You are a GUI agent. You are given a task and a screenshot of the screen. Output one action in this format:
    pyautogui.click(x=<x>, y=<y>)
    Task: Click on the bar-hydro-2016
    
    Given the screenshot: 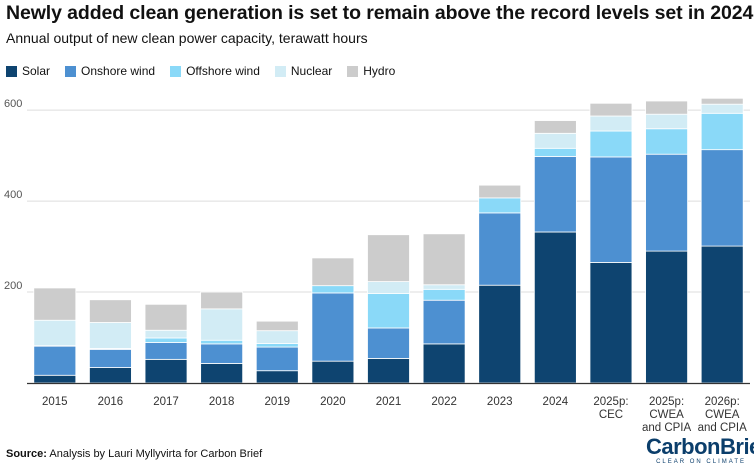 What is the action you would take?
    pyautogui.click(x=110, y=311)
    